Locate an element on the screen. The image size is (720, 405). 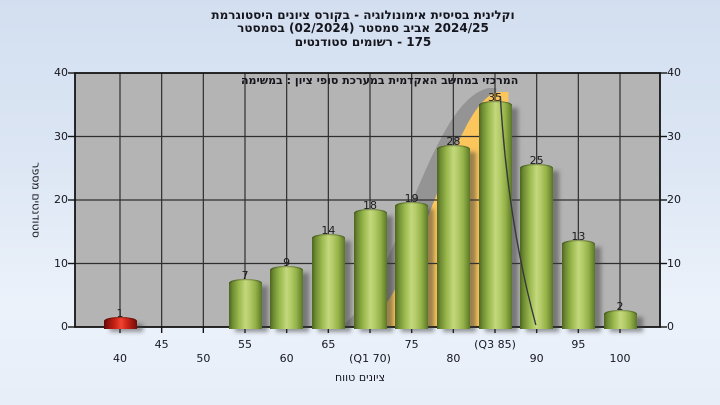
x-tick-label: 100 is located at coordinates (620, 358).